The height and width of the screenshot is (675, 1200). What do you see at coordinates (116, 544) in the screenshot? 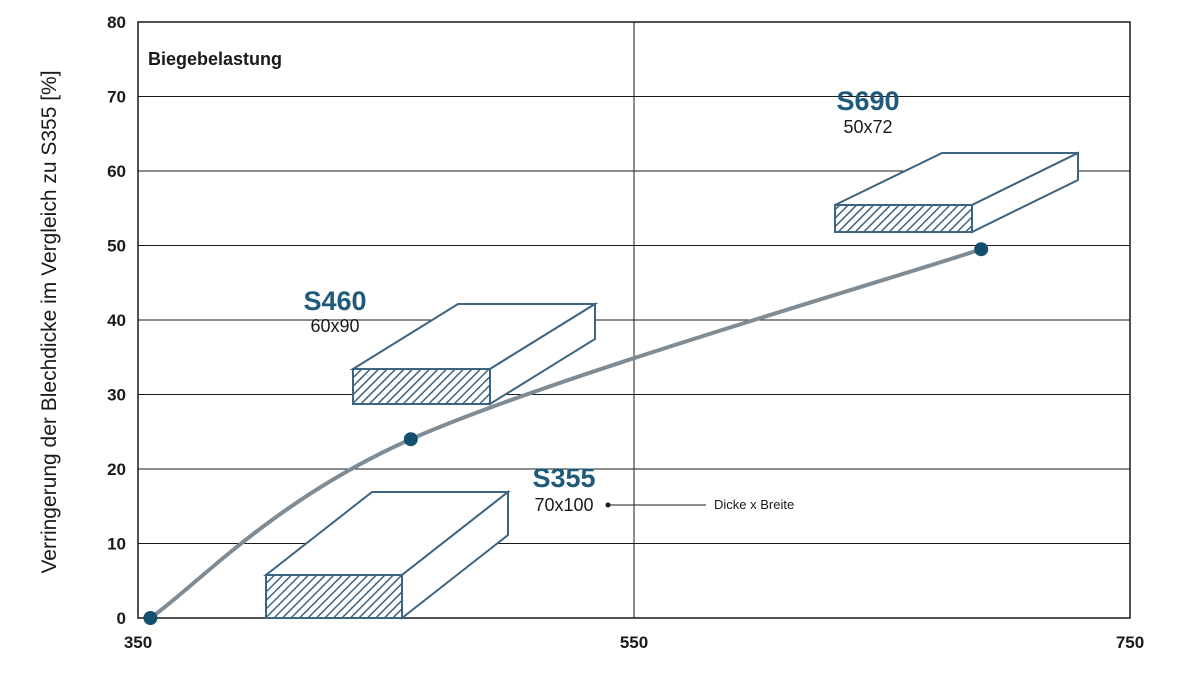
I see `y-tick-label: 10` at bounding box center [116, 544].